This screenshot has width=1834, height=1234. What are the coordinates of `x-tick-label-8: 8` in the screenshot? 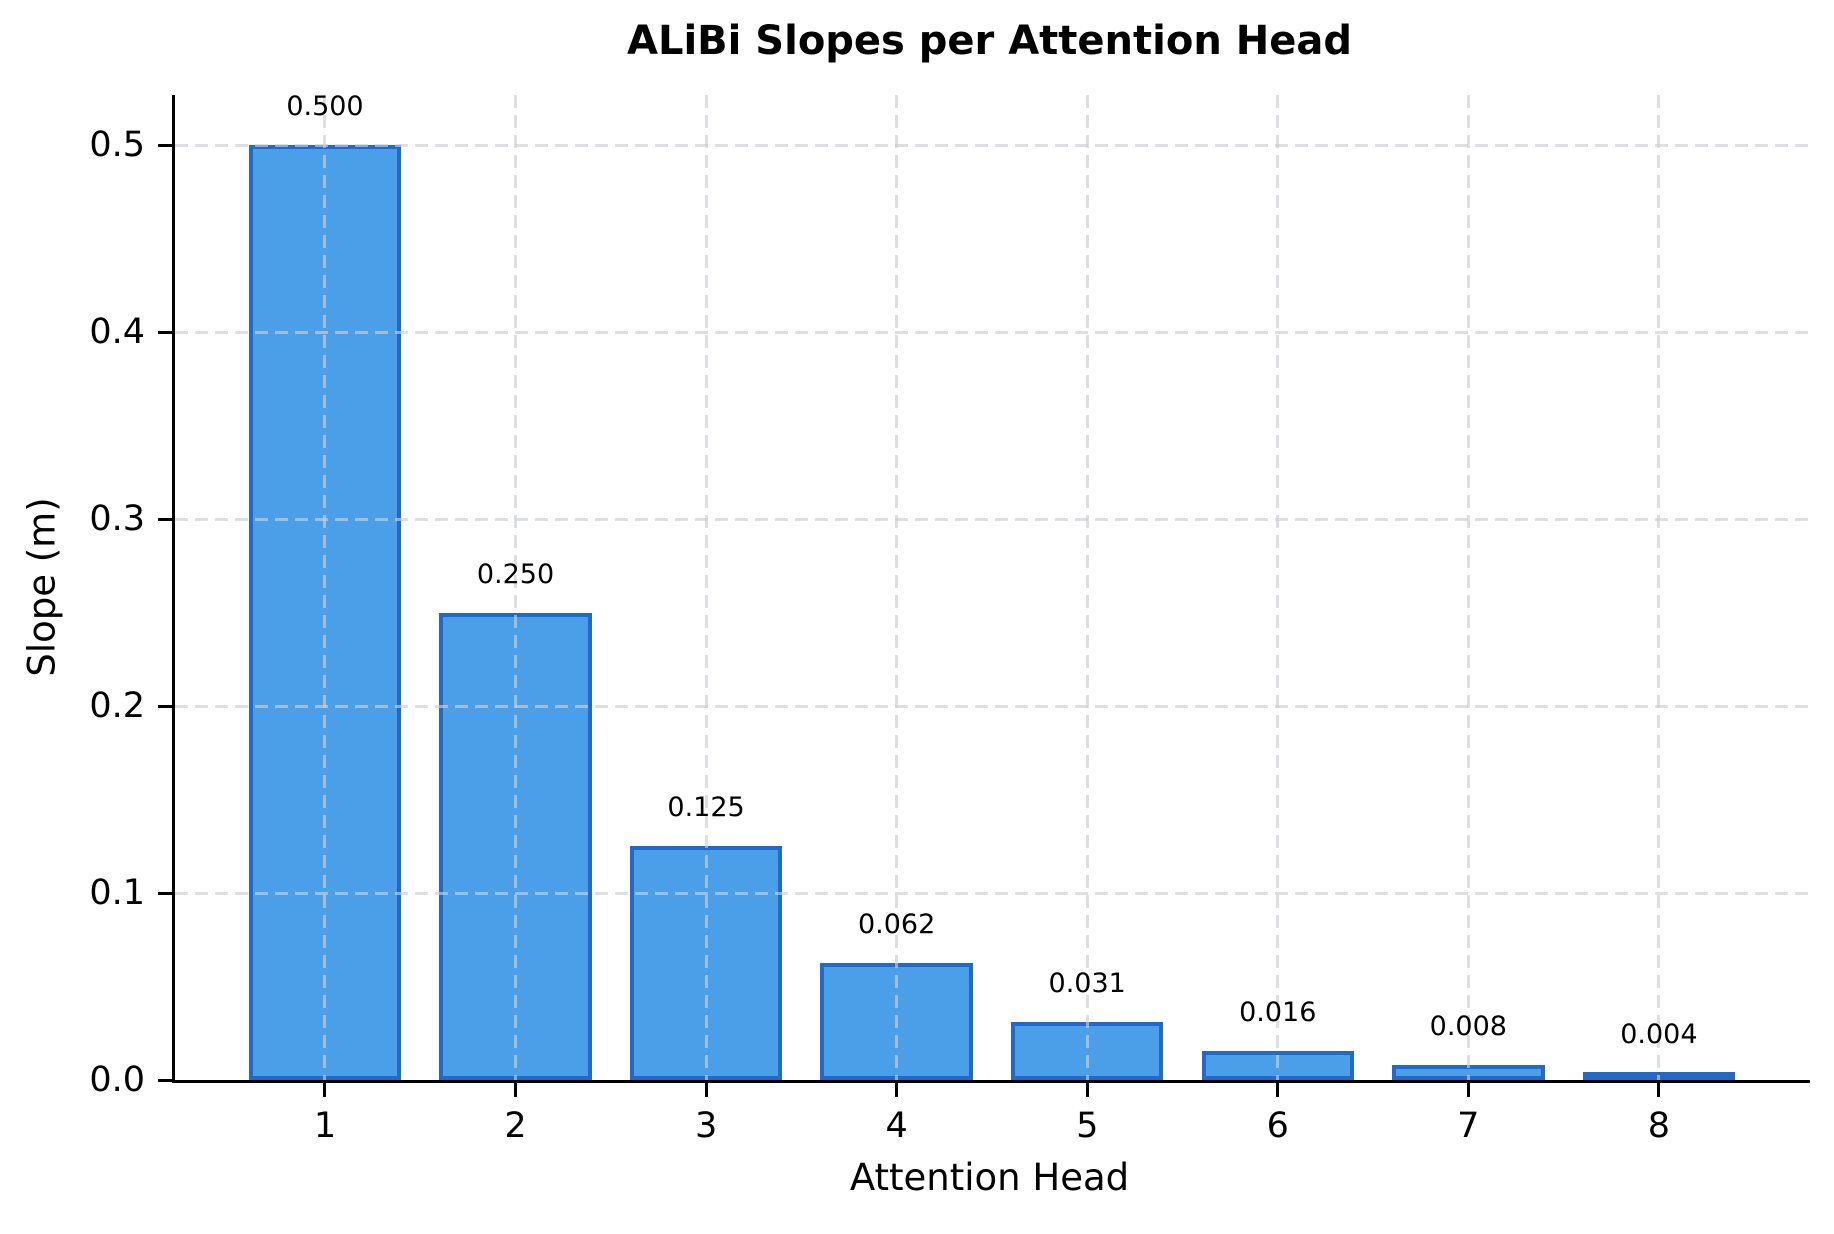 It's located at (1659, 1126).